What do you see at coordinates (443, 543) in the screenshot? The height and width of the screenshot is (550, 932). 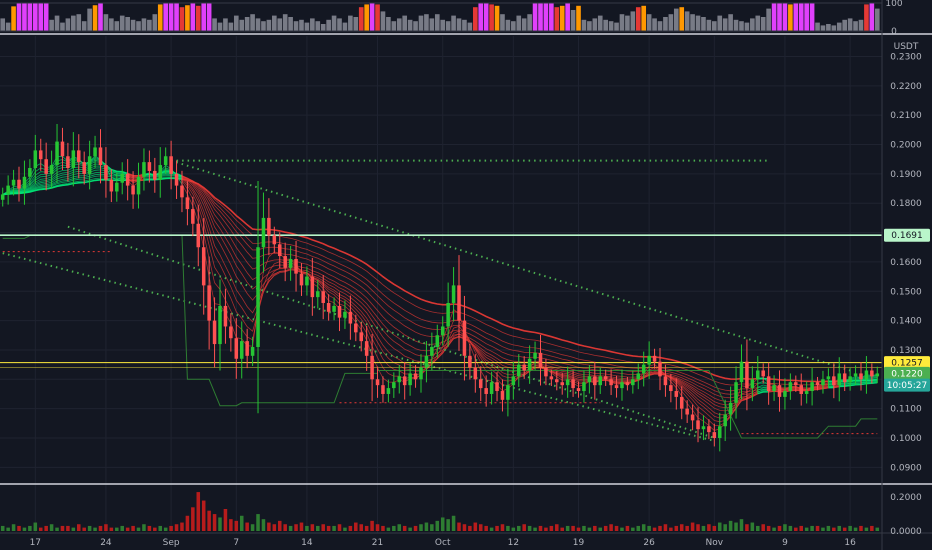 I see `time-axis: 17 24 Sep 7 14 21 Oct 12 19 26 Nov 9 16` at bounding box center [443, 543].